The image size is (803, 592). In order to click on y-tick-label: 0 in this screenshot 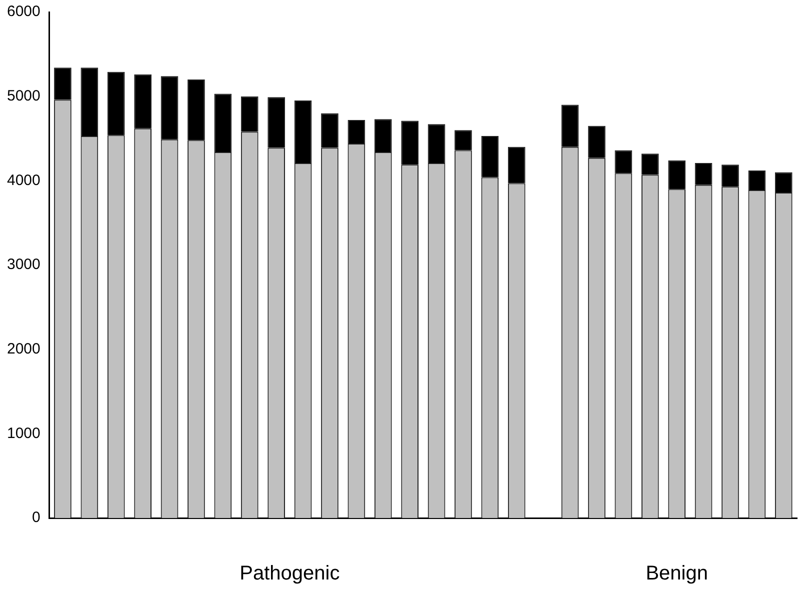, I will do `click(36, 517)`.